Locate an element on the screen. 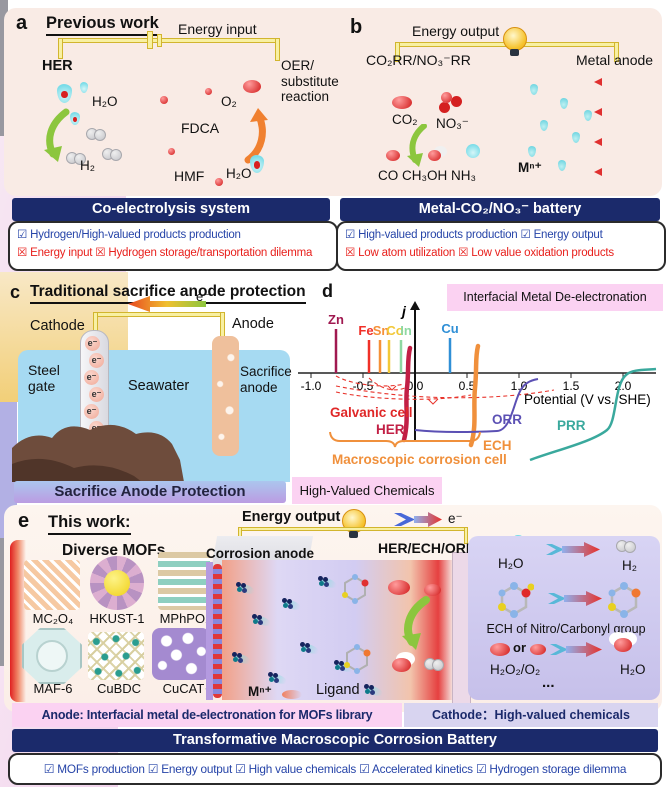  orr-label: ORR is located at coordinates (507, 419).